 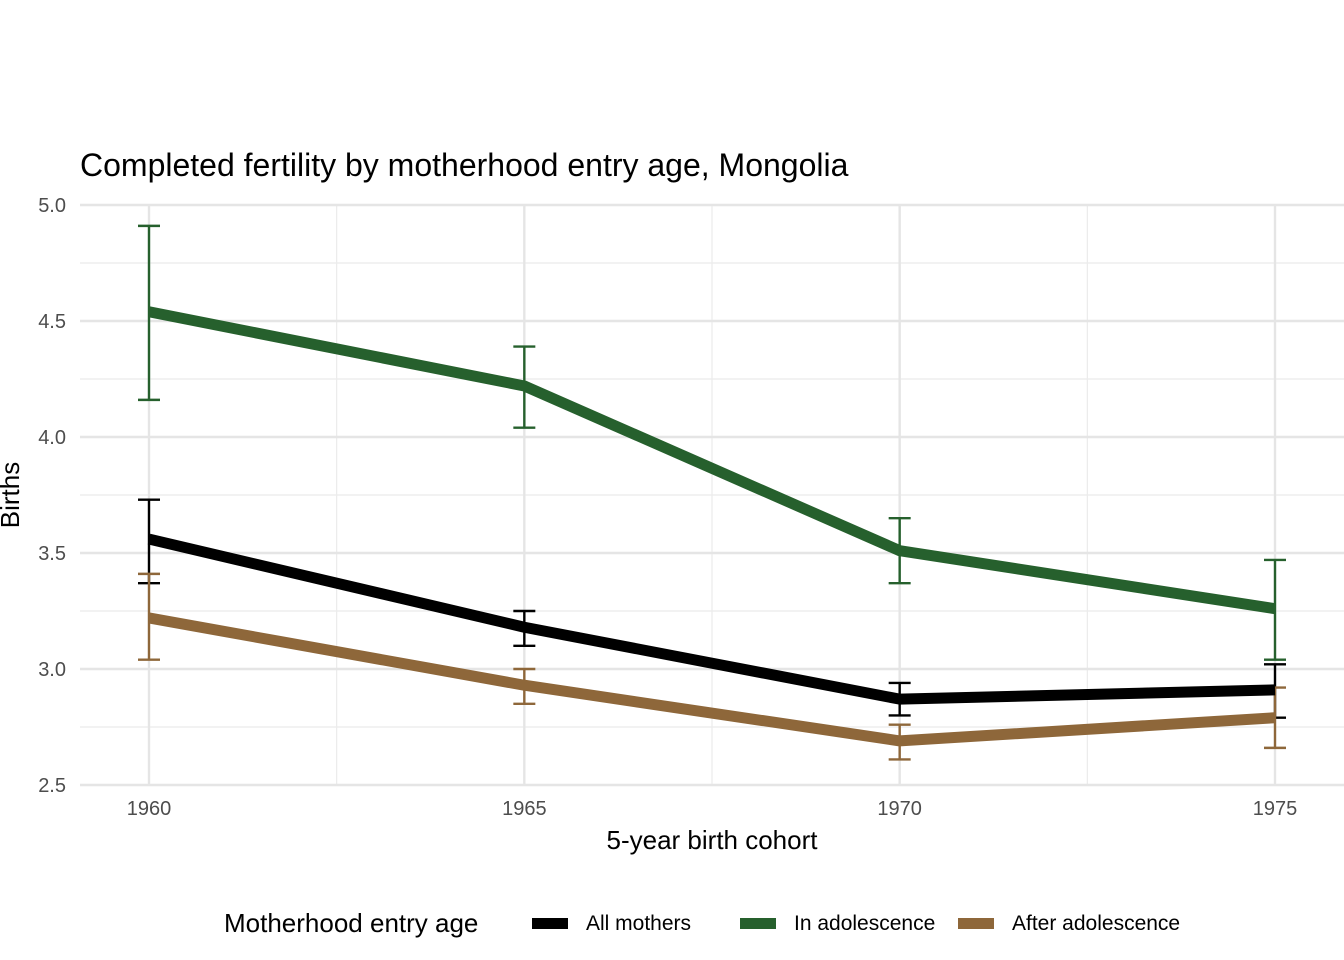 What do you see at coordinates (864, 923) in the screenshot?
I see `legend-label: In adolescence` at bounding box center [864, 923].